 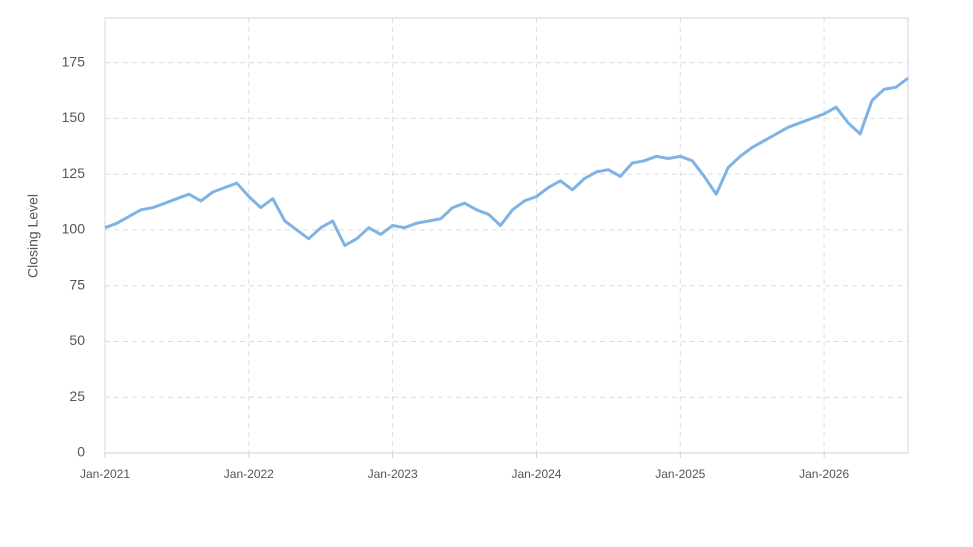 I want to click on y-tick-label: 75, so click(x=77, y=284).